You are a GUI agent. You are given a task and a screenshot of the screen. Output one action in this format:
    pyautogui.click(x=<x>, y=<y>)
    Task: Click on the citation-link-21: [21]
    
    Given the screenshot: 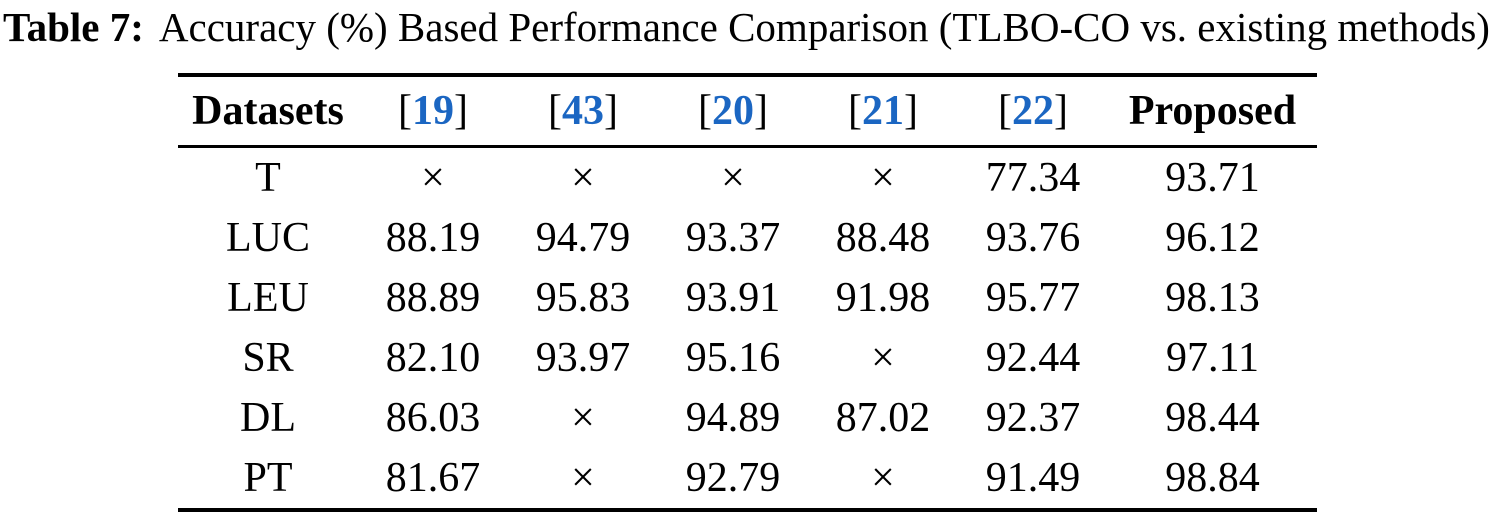 What is the action you would take?
    pyautogui.click(x=883, y=111)
    